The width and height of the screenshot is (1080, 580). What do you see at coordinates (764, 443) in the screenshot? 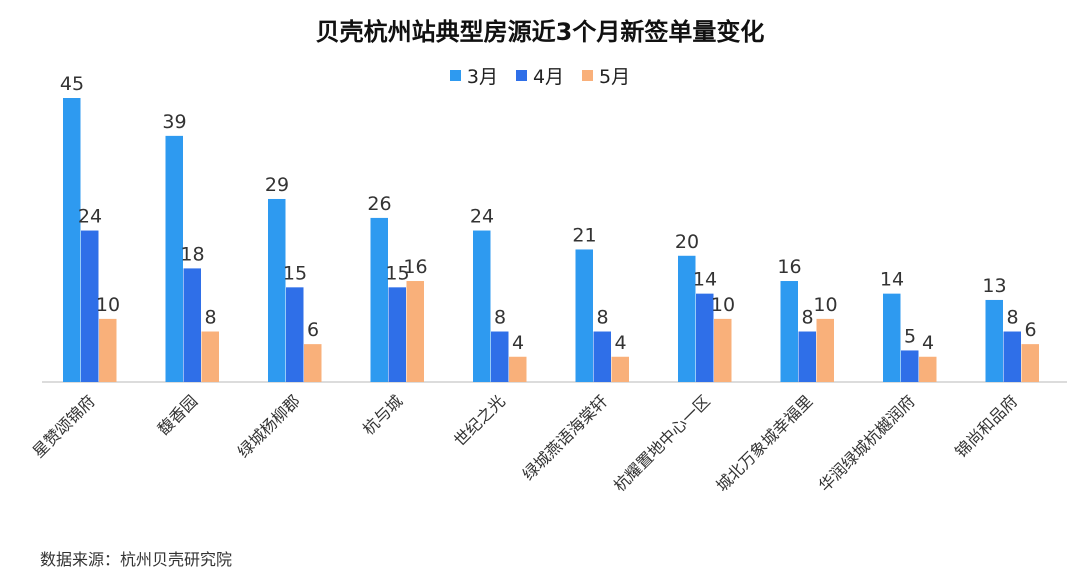
I see `category-label: 城北万象城幸福里` at bounding box center [764, 443].